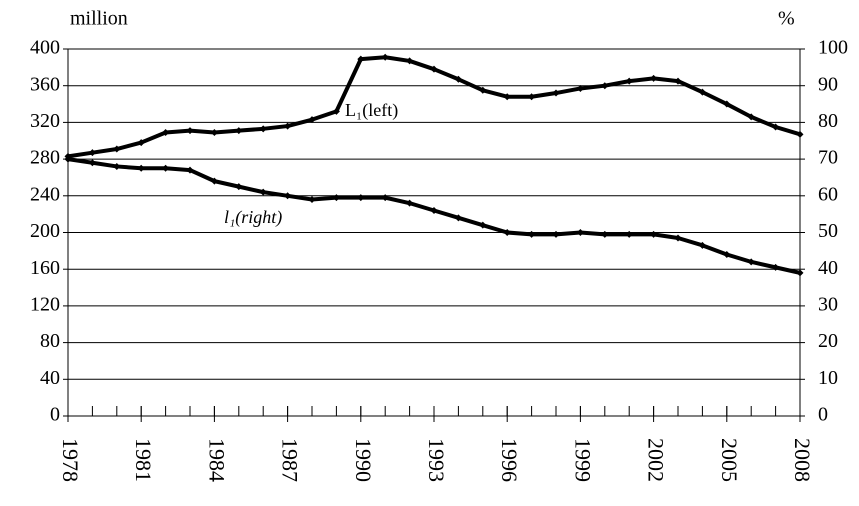 The height and width of the screenshot is (506, 859). I want to click on y-tick-label: 320, so click(45, 121).